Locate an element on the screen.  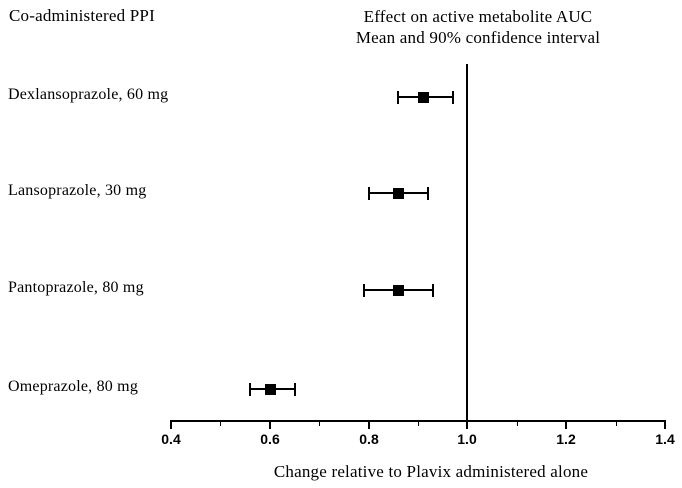
x-axis-tick-label: 1.0 is located at coordinates (467, 439).